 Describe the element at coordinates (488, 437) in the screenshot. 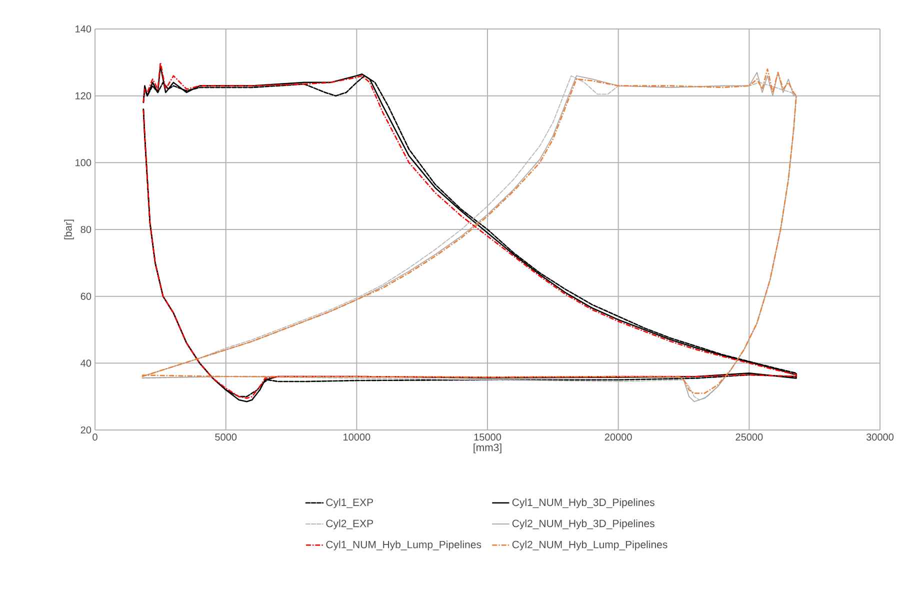

I see `x-tick-label: 15000` at that location.